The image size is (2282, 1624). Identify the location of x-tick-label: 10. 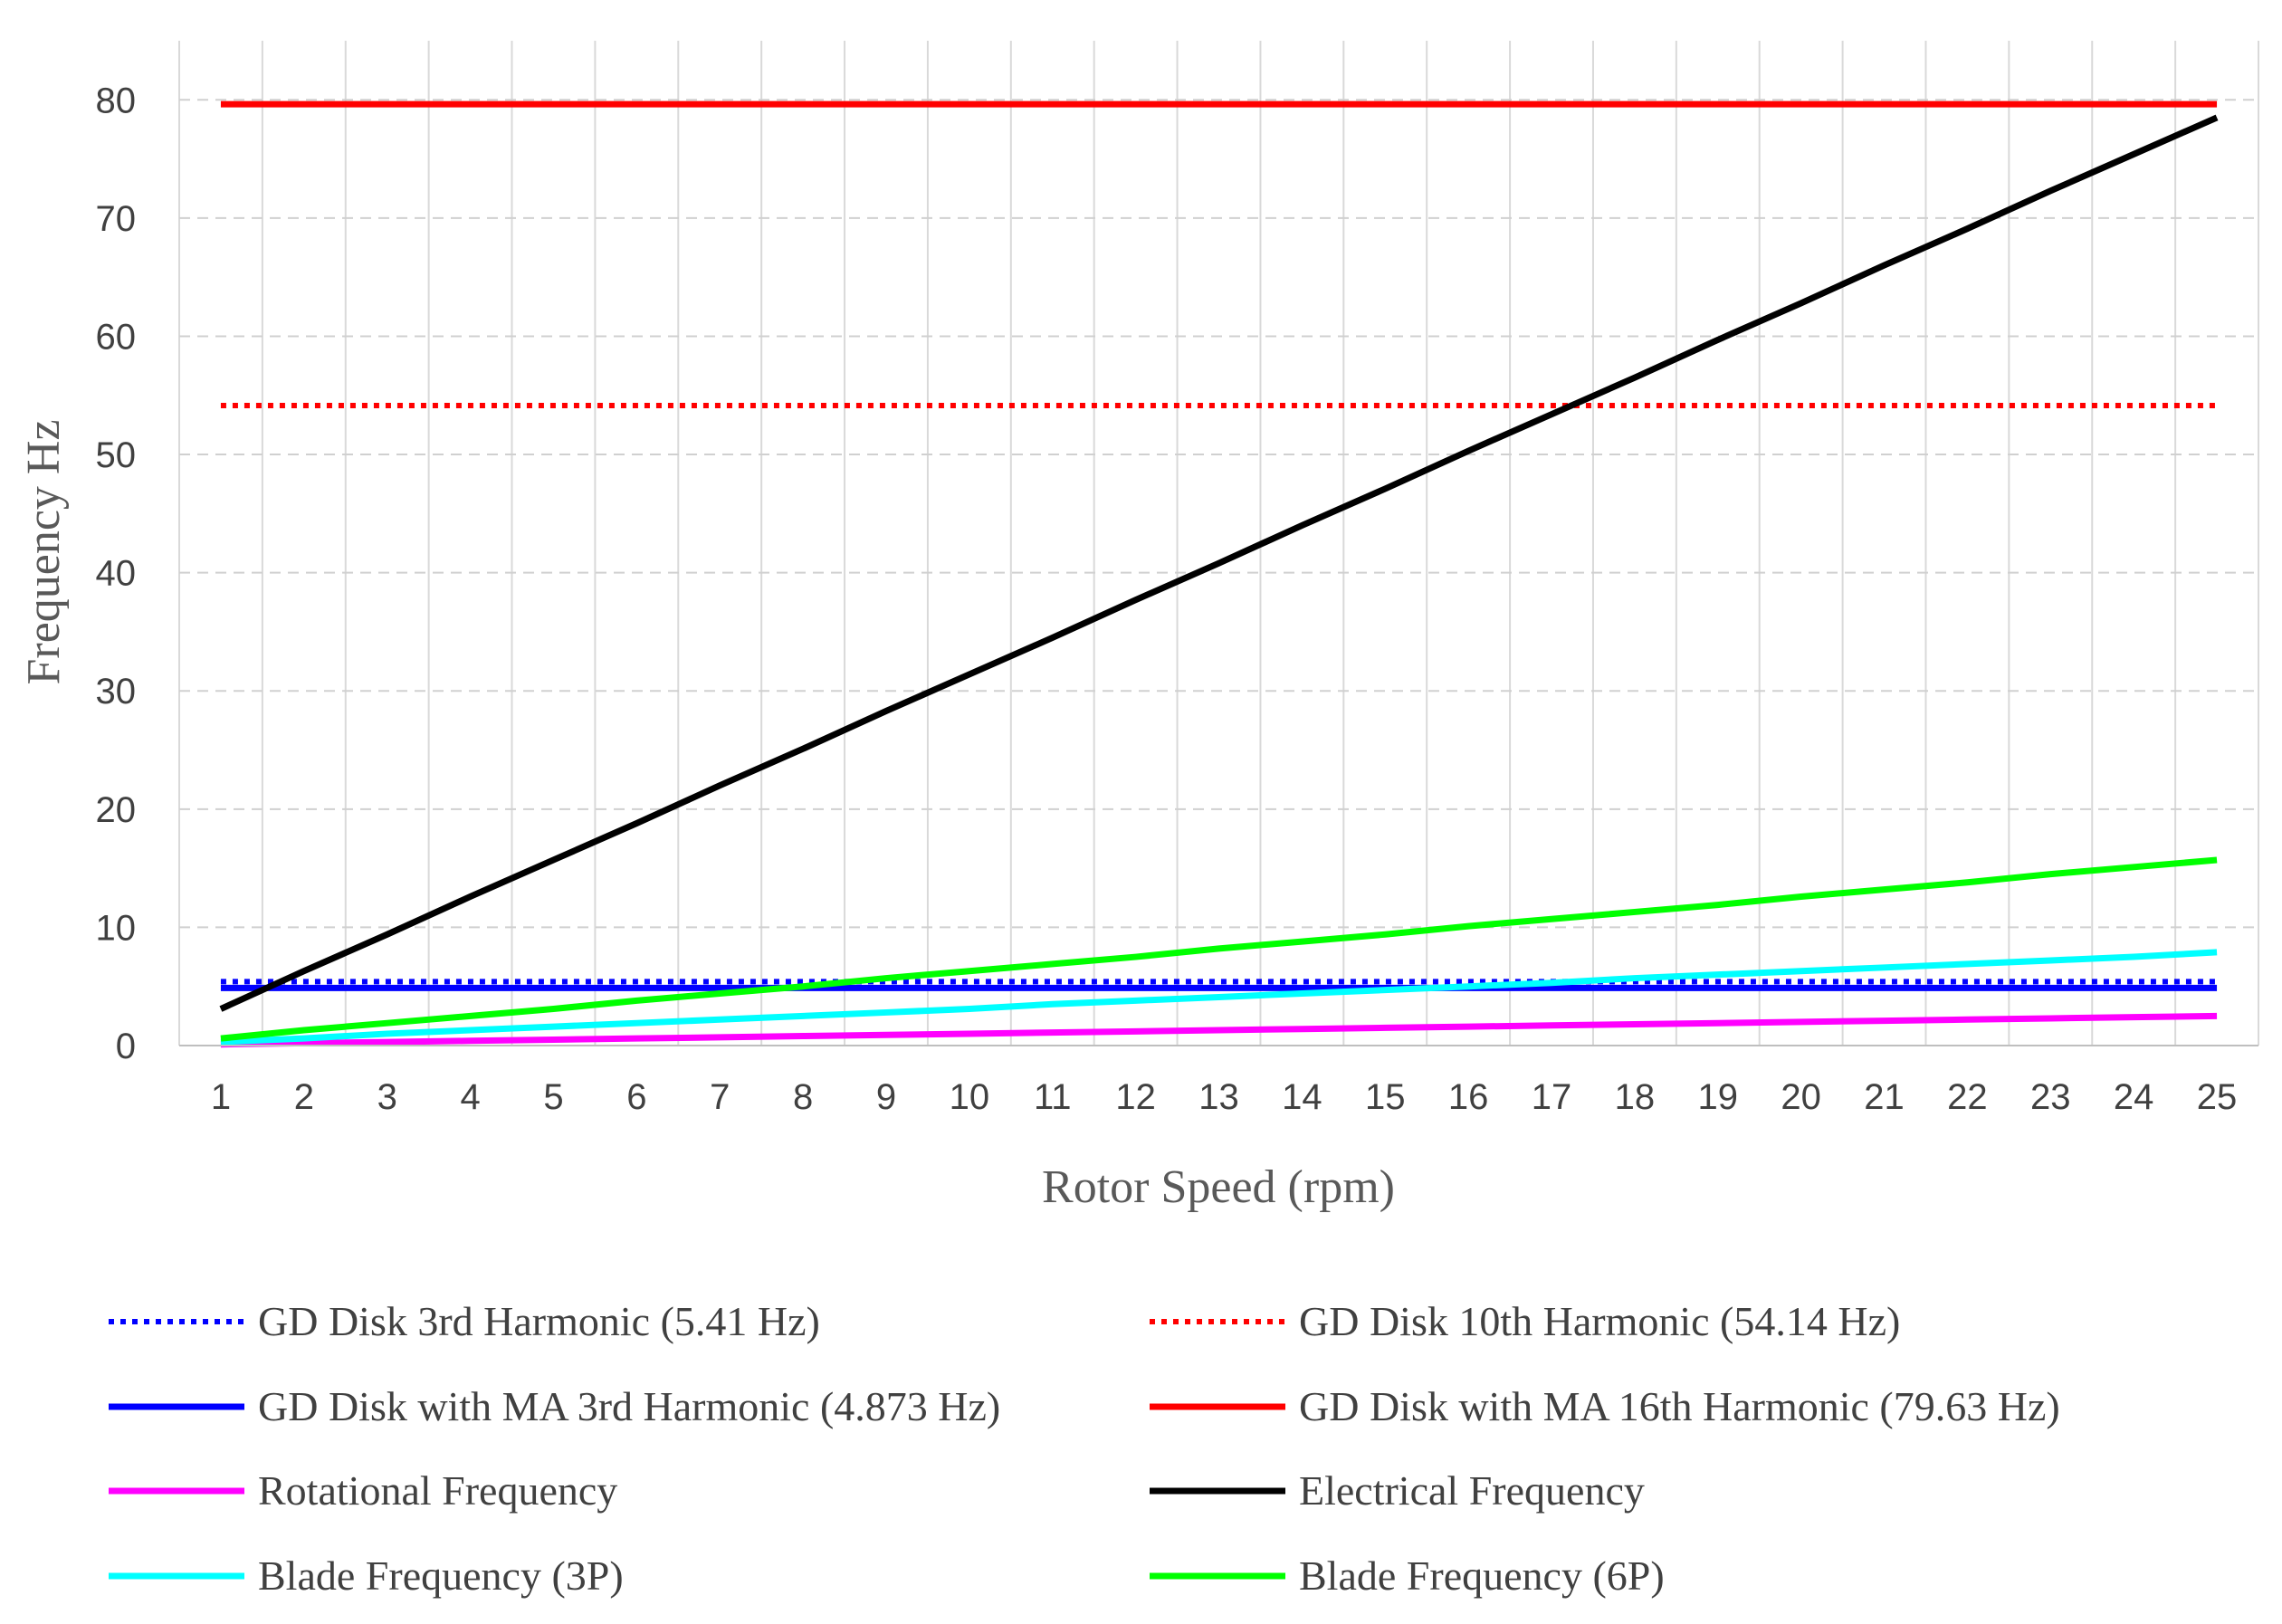
(970, 1097).